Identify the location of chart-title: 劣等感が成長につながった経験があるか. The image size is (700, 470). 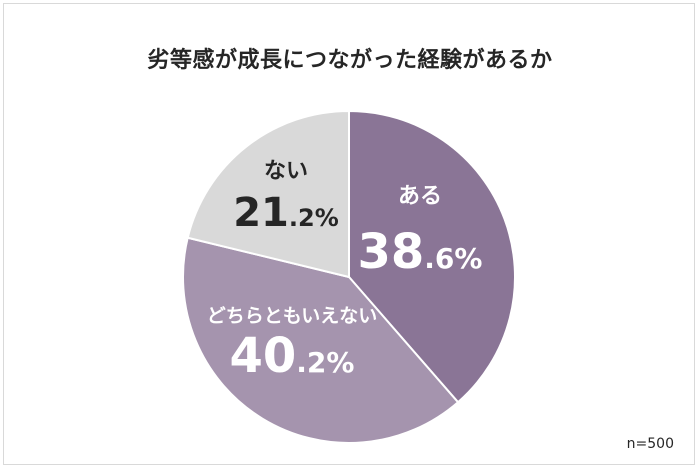
(350, 60).